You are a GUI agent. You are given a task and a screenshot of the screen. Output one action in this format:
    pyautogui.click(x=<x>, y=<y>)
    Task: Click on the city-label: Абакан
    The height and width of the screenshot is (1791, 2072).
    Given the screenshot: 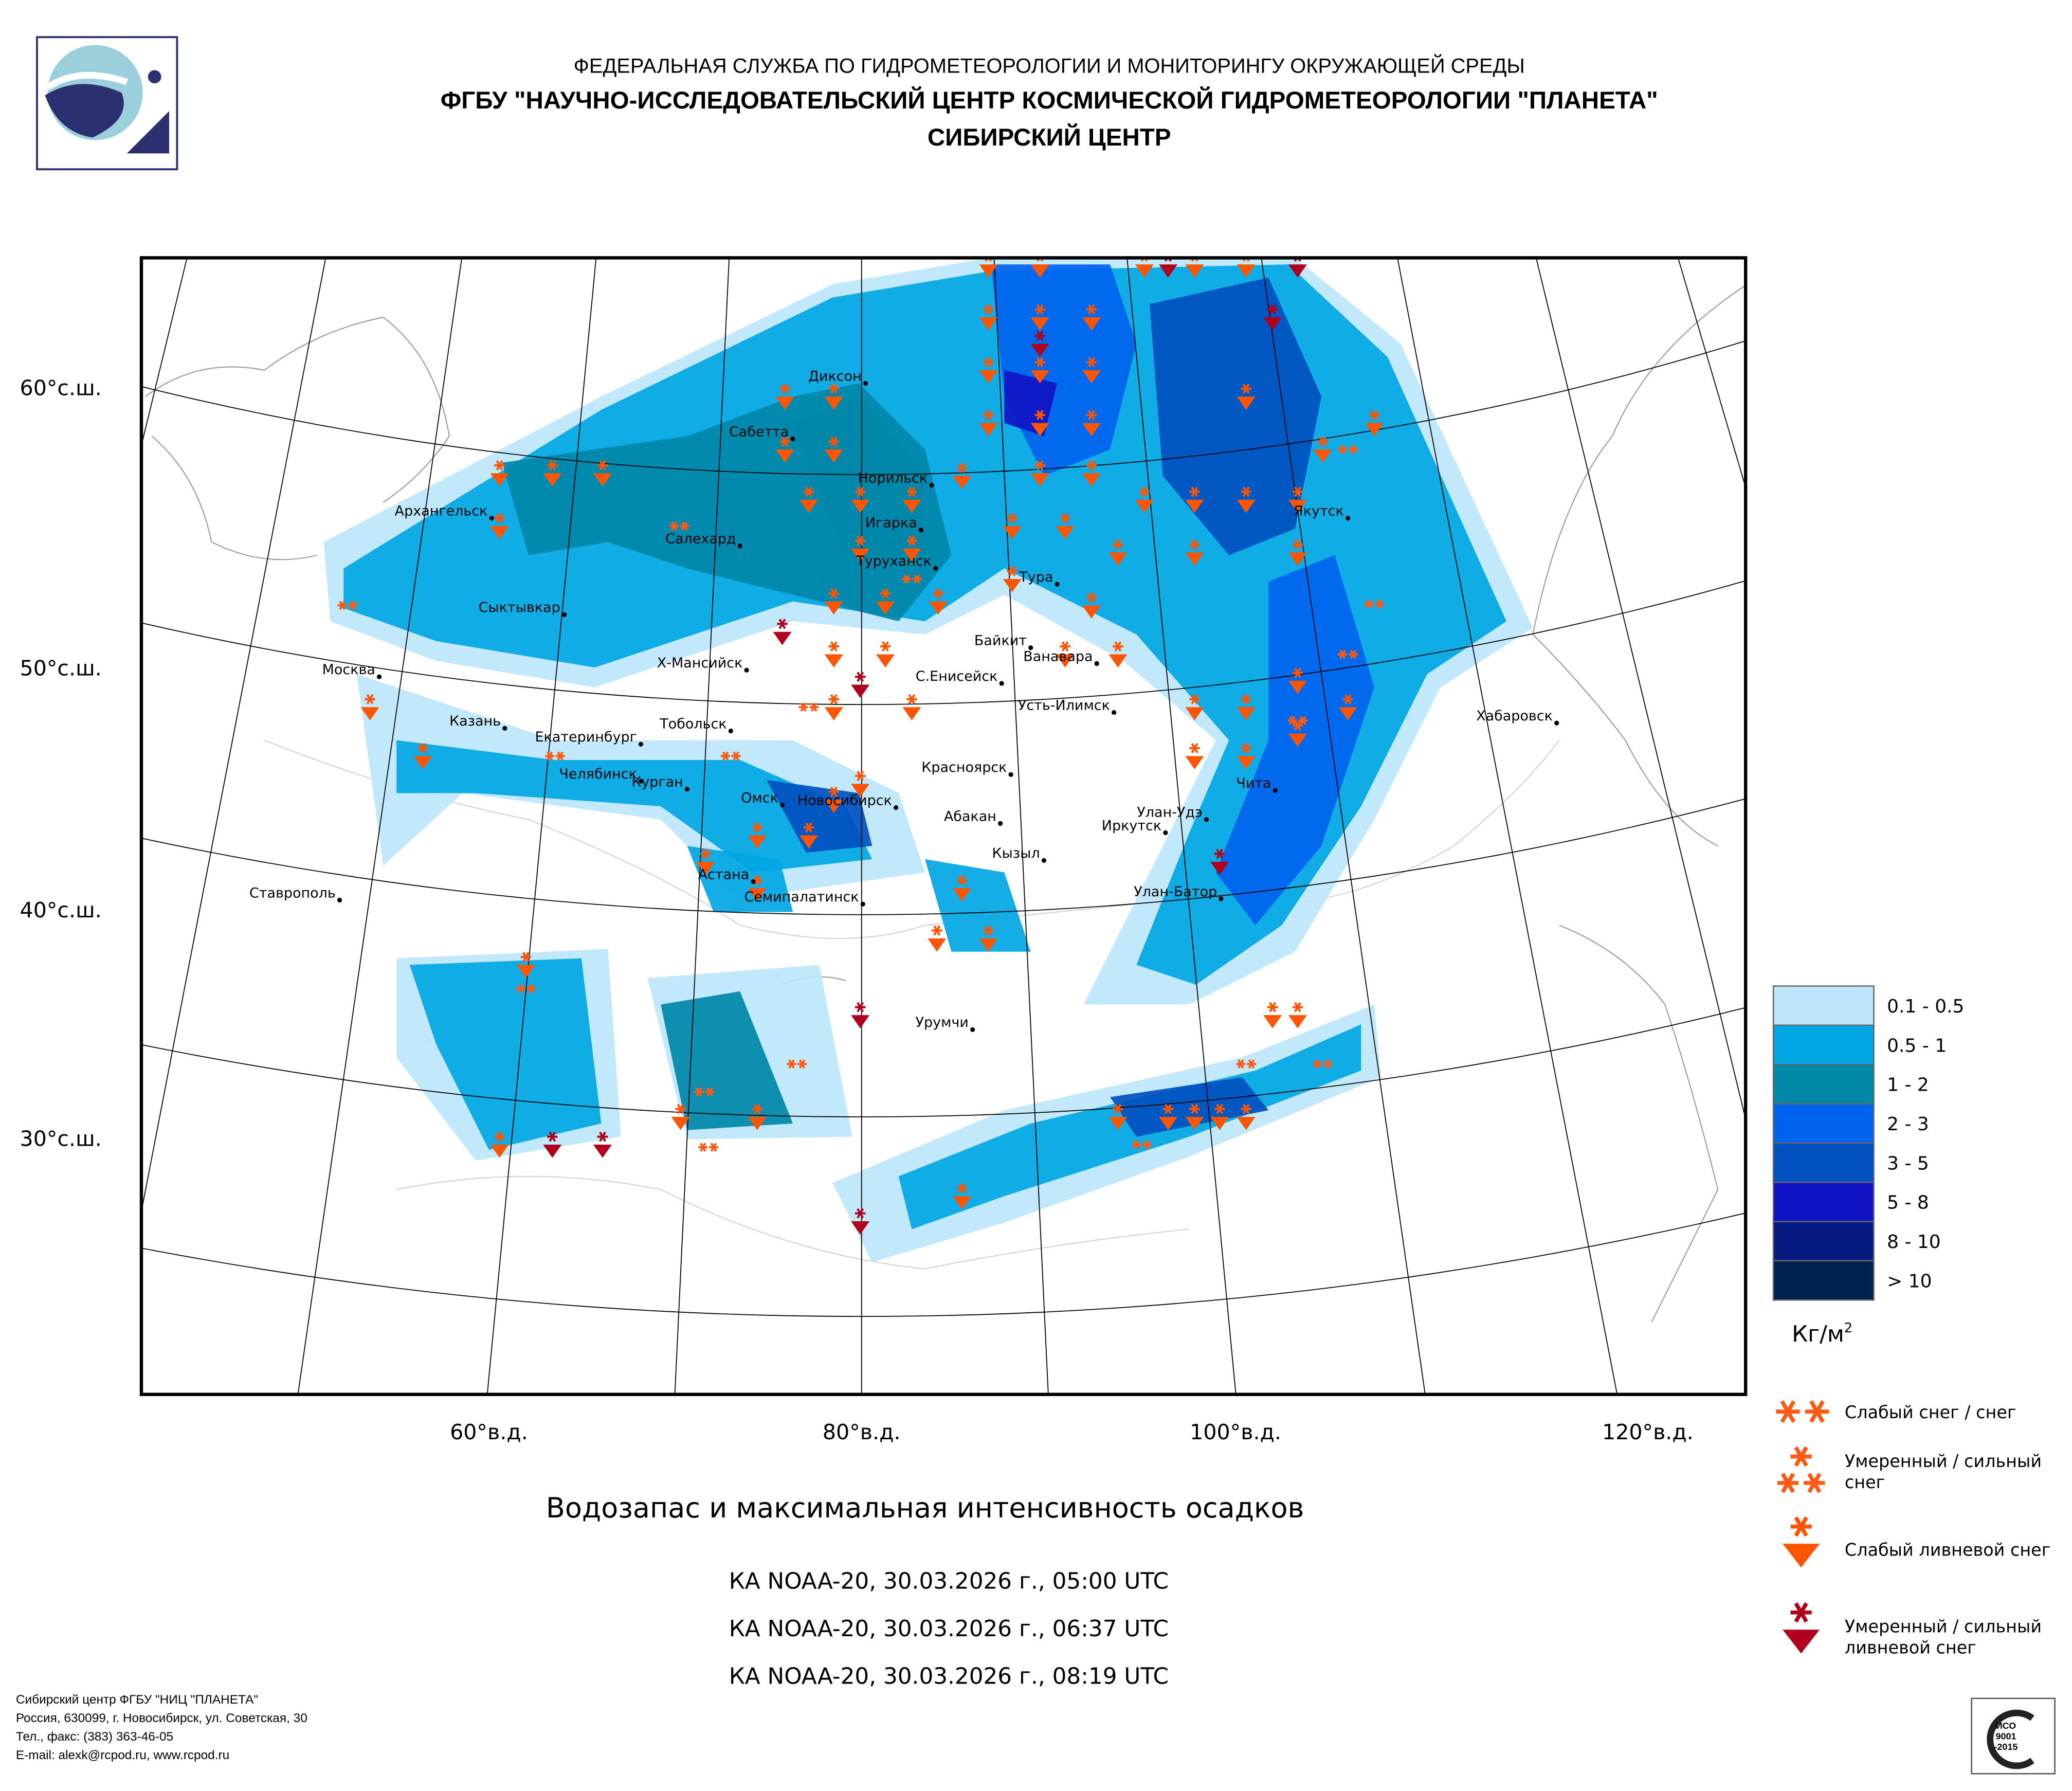 What is the action you would take?
    pyautogui.click(x=970, y=816)
    